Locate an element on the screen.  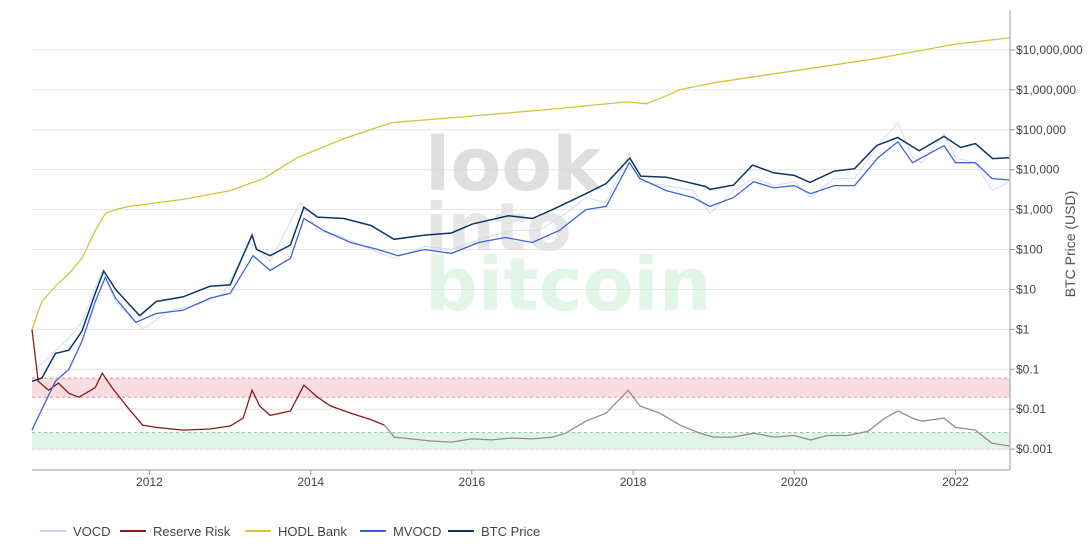
legend-label-reserve-risk: Reserve Risk is located at coordinates (192, 531).